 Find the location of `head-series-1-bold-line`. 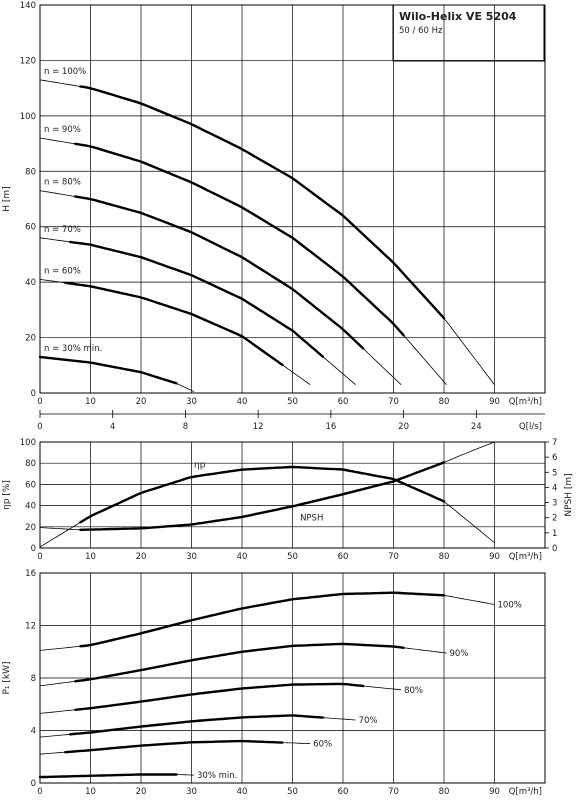

head-series-1-bold-line is located at coordinates (239, 239).